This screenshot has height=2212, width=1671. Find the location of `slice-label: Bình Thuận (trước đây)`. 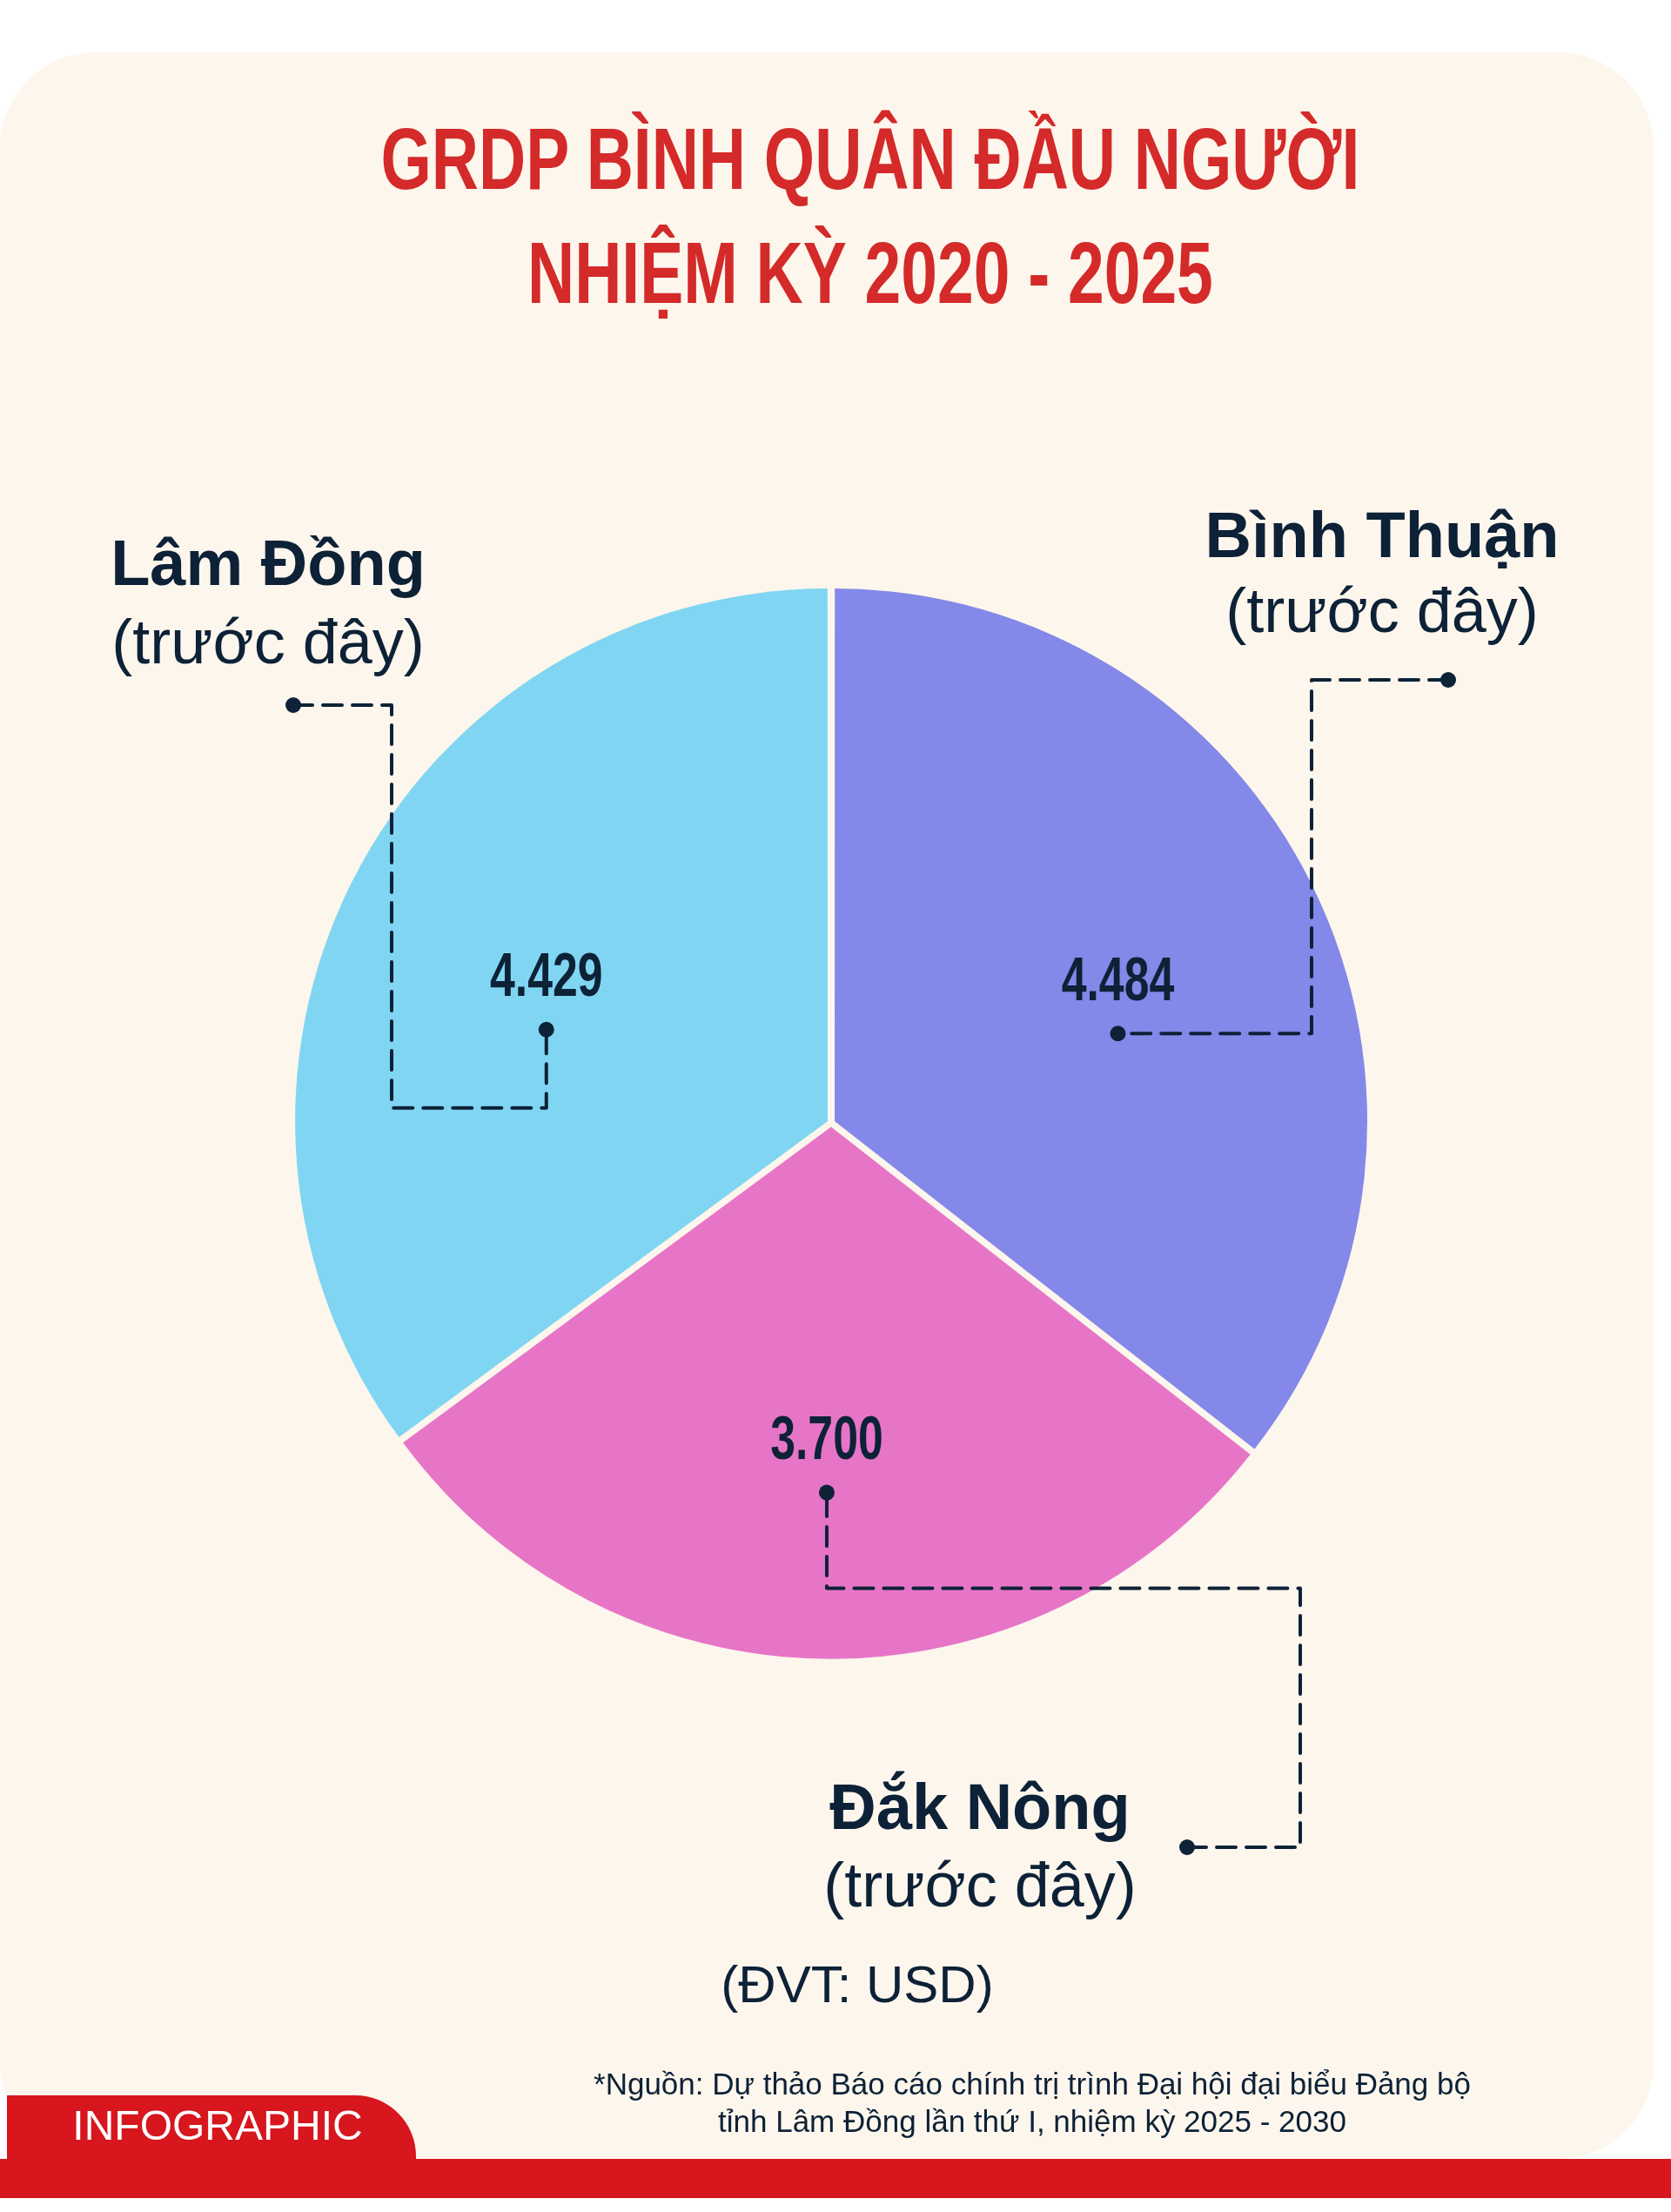

slice-label: Bình Thuận (trước đây) is located at coordinates (1383, 572).